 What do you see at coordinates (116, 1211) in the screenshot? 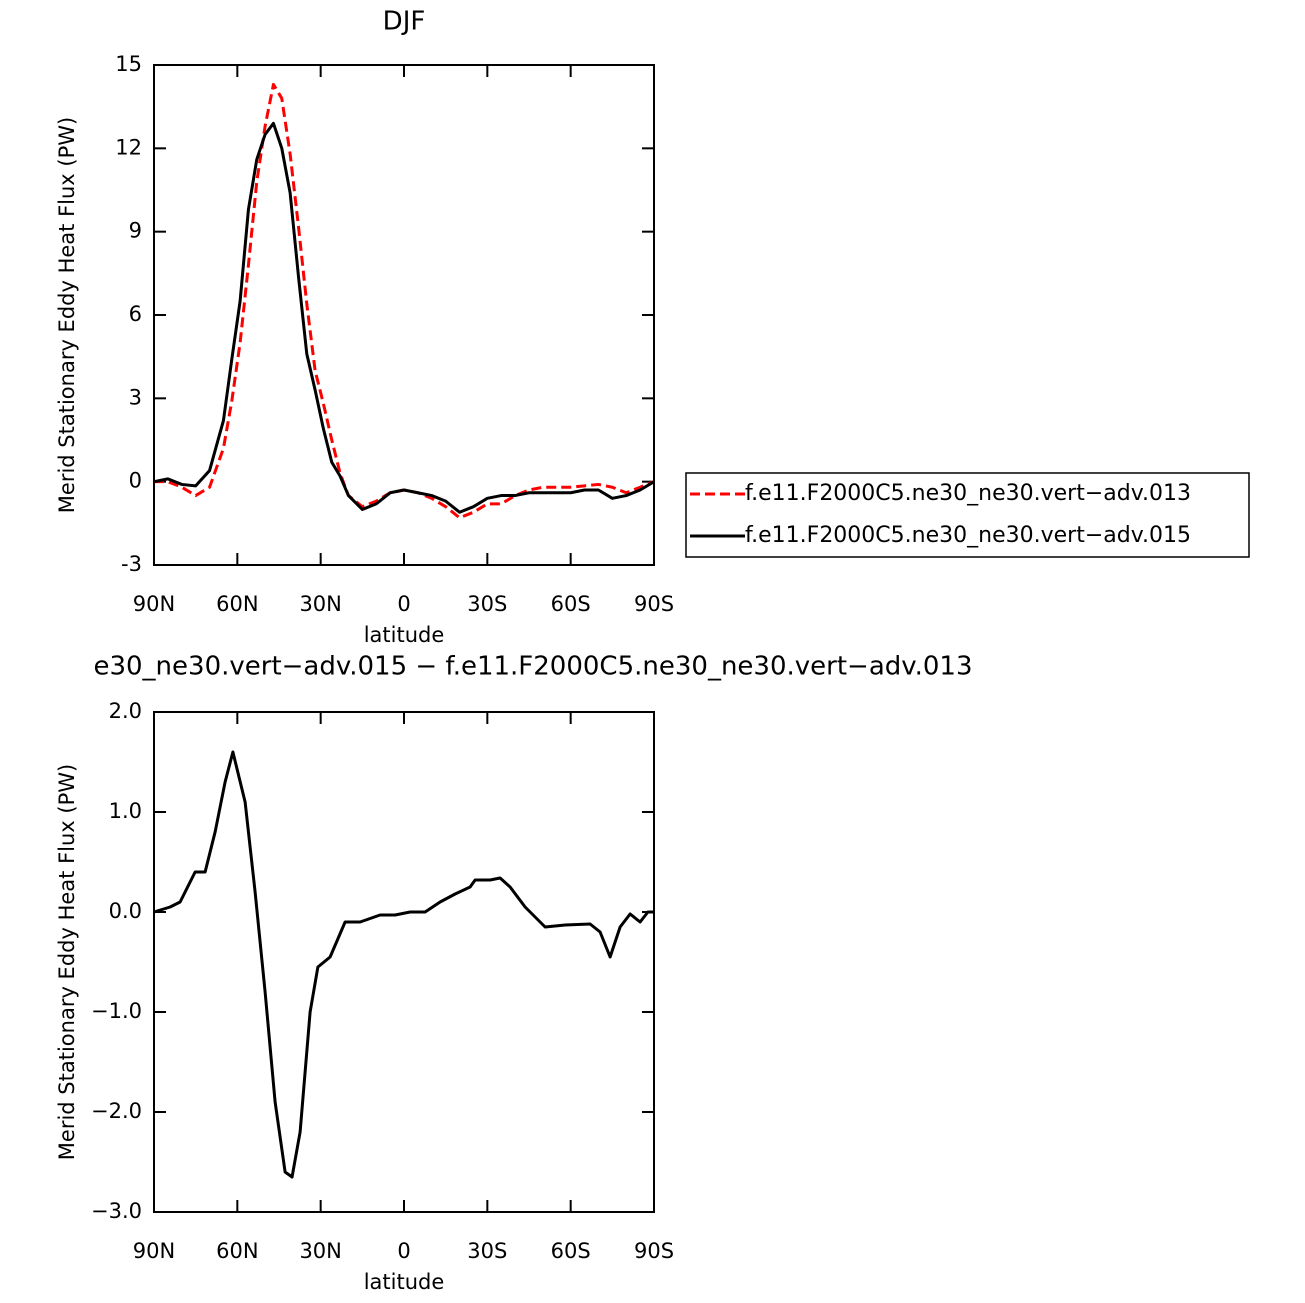
I see `y-tick-label: −3.0` at bounding box center [116, 1211].